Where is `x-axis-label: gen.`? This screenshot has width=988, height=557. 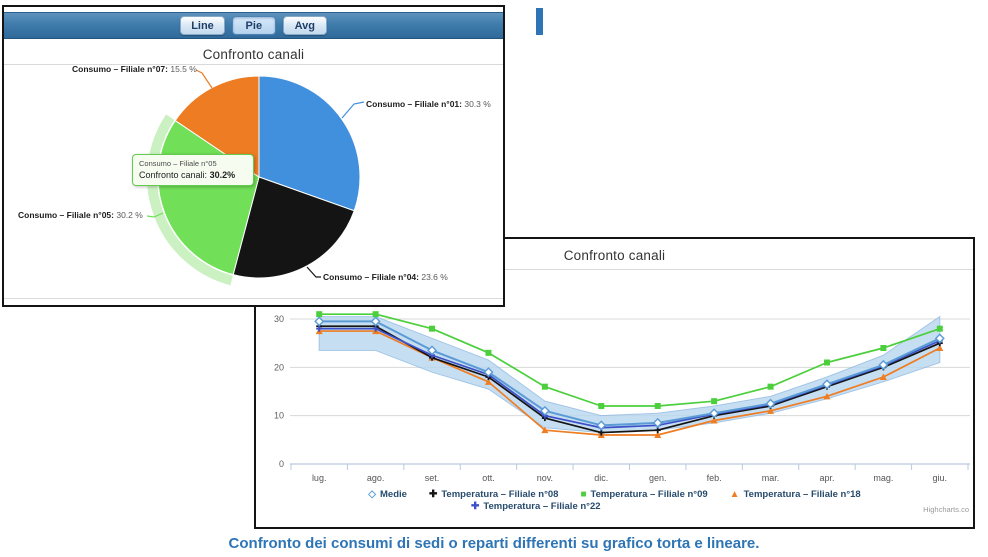
x-axis-label: gen. is located at coordinates (658, 478).